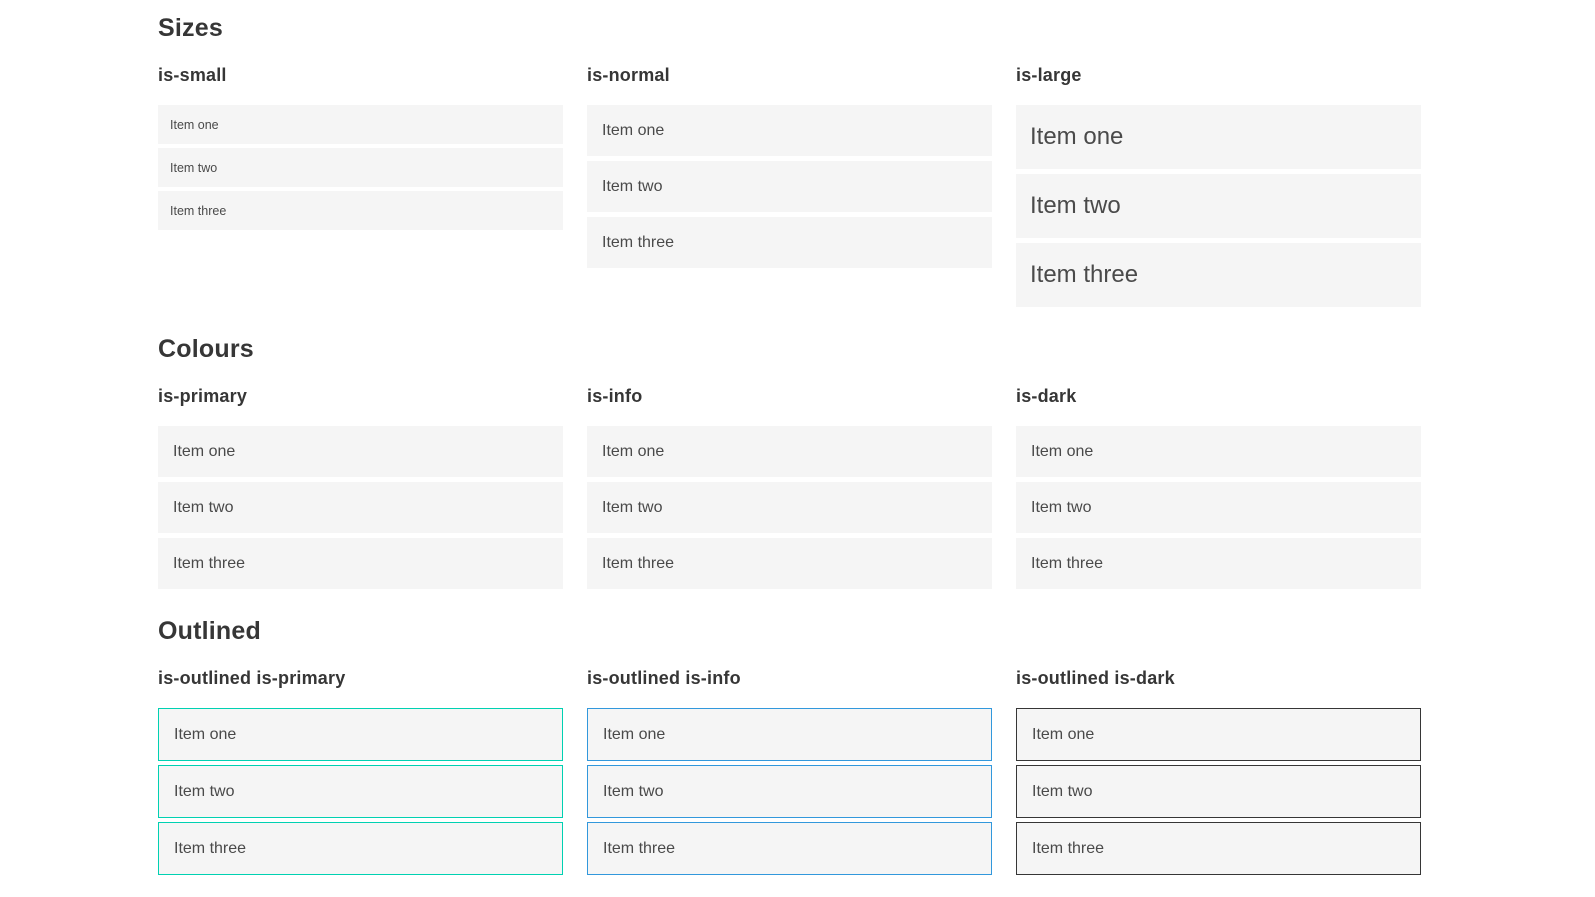 The image size is (1595, 897). I want to click on variant-group-is-primary: is-primary Item one Item two Item three, so click(360, 487).